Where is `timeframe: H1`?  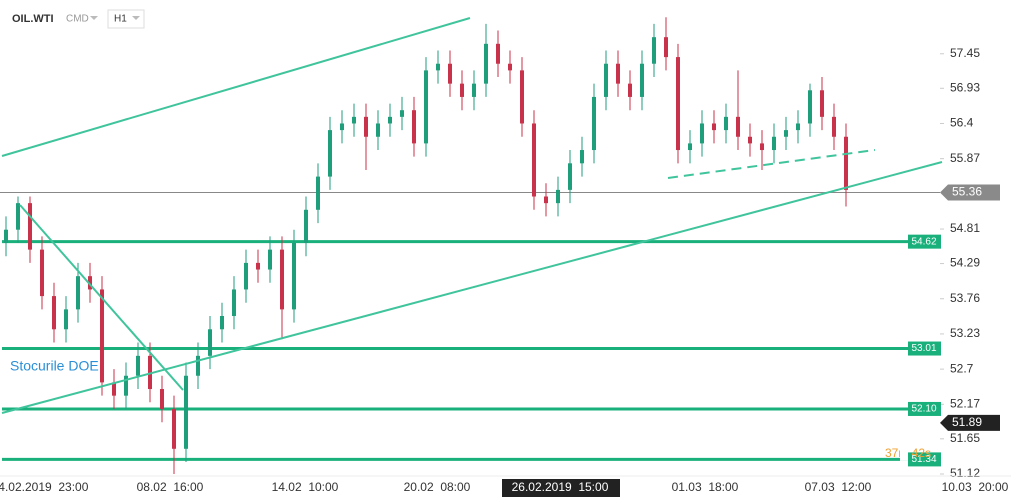 timeframe: H1 is located at coordinates (120, 19).